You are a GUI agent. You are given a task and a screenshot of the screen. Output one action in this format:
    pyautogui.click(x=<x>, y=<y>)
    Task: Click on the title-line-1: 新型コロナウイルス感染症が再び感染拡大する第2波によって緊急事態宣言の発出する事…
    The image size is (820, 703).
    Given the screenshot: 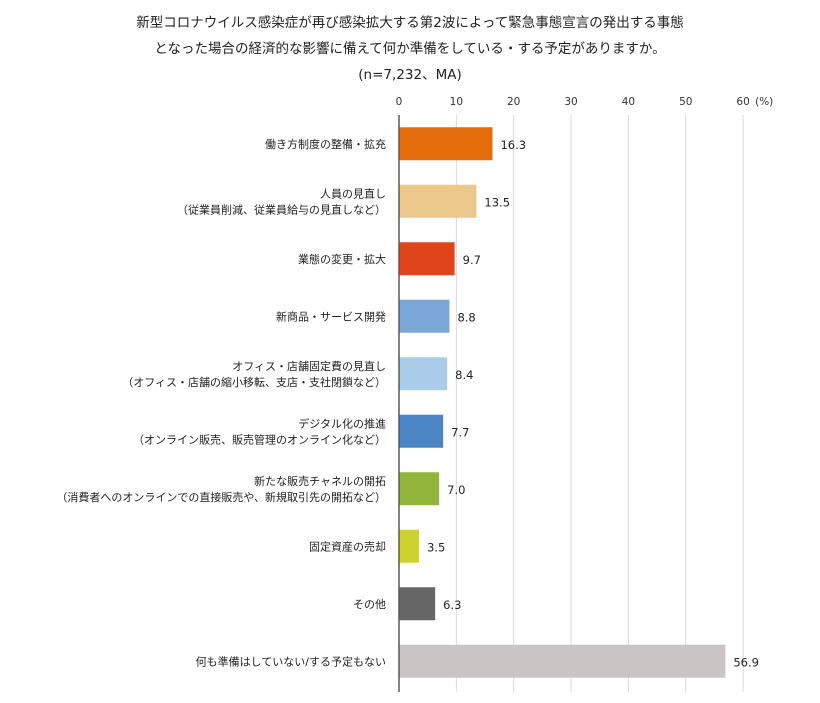 What is the action you would take?
    pyautogui.click(x=410, y=23)
    